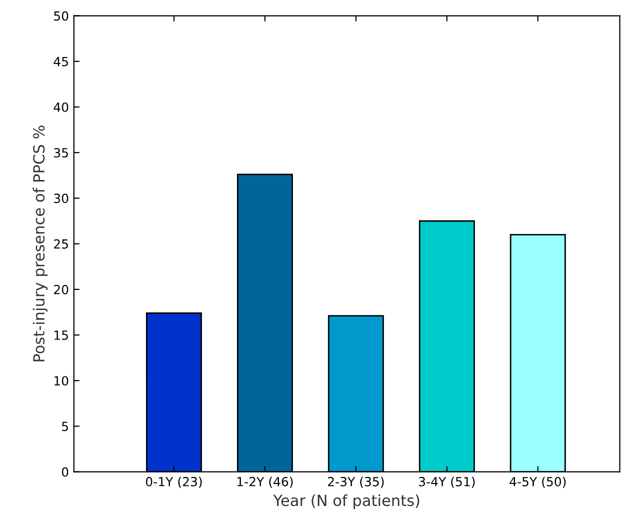  I want to click on y-tick-label: 10, so click(61, 381).